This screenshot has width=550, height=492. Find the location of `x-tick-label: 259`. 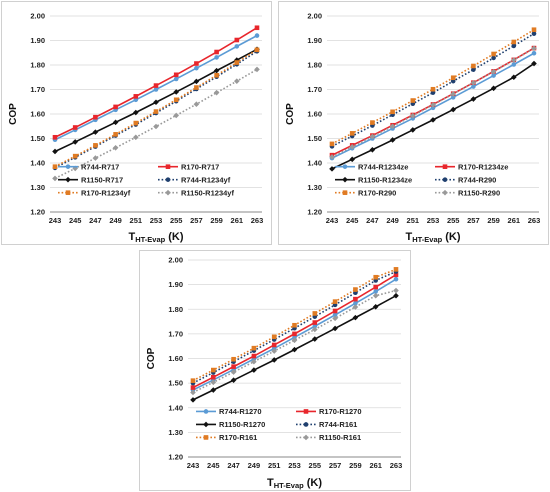

x-tick-label: 259 is located at coordinates (493, 220).